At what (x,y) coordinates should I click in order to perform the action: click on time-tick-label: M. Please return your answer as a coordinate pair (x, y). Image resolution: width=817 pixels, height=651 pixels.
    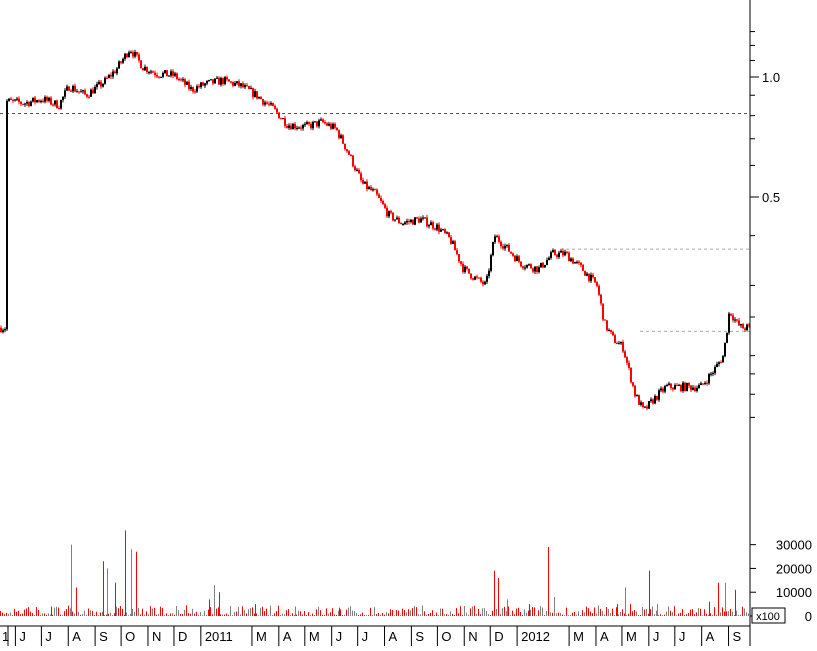
    Looking at the image, I should click on (261, 636).